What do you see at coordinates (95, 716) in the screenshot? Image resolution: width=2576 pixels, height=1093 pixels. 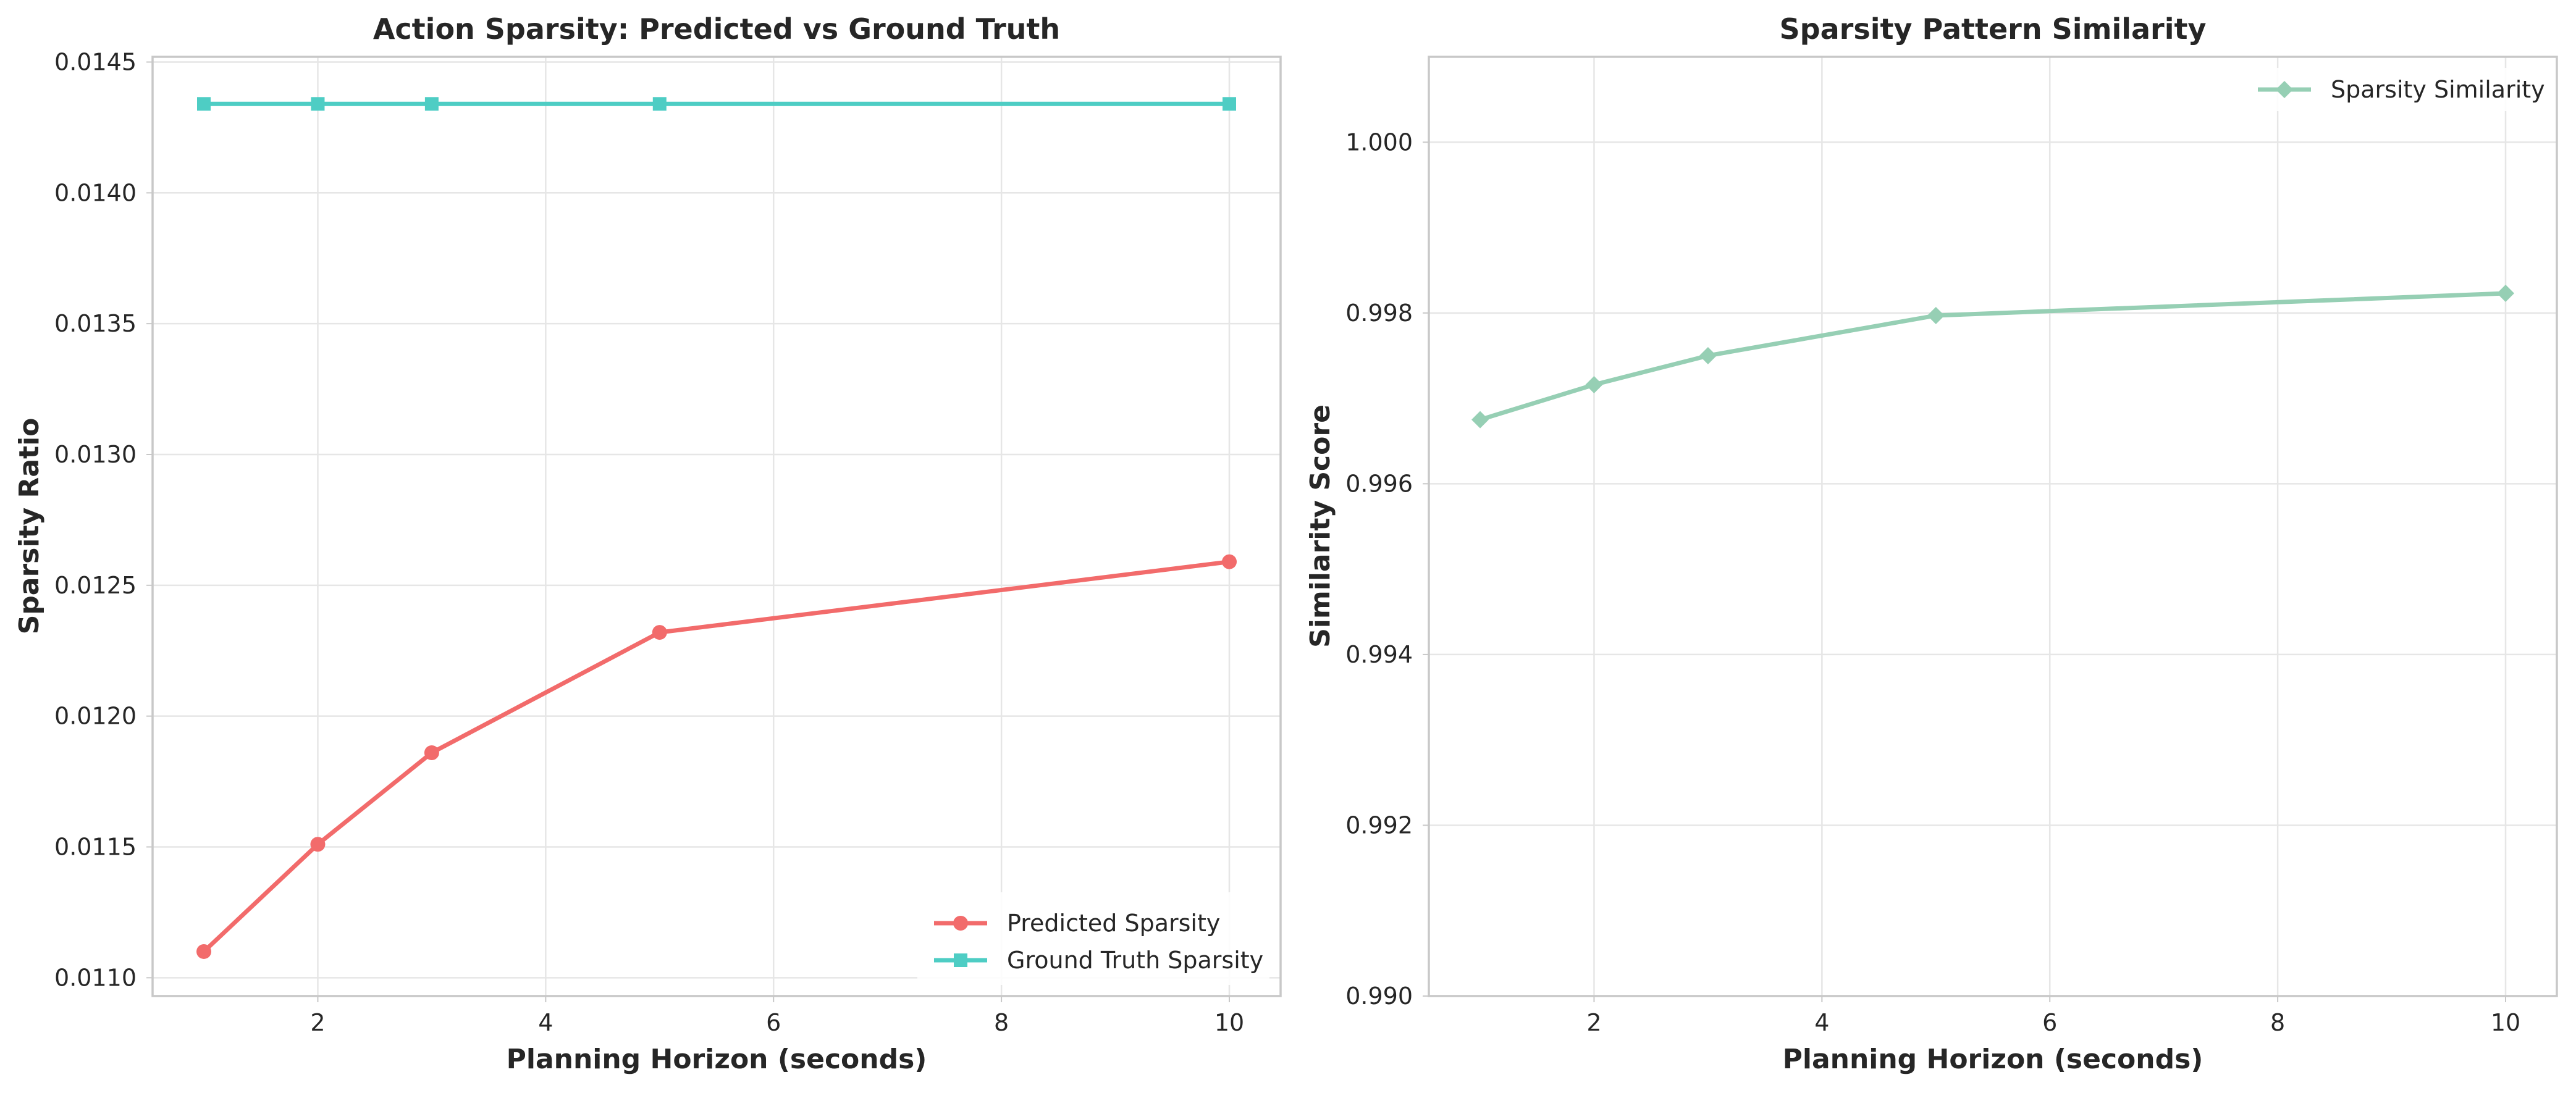 I see `y-tick-label: 0.0120` at bounding box center [95, 716].